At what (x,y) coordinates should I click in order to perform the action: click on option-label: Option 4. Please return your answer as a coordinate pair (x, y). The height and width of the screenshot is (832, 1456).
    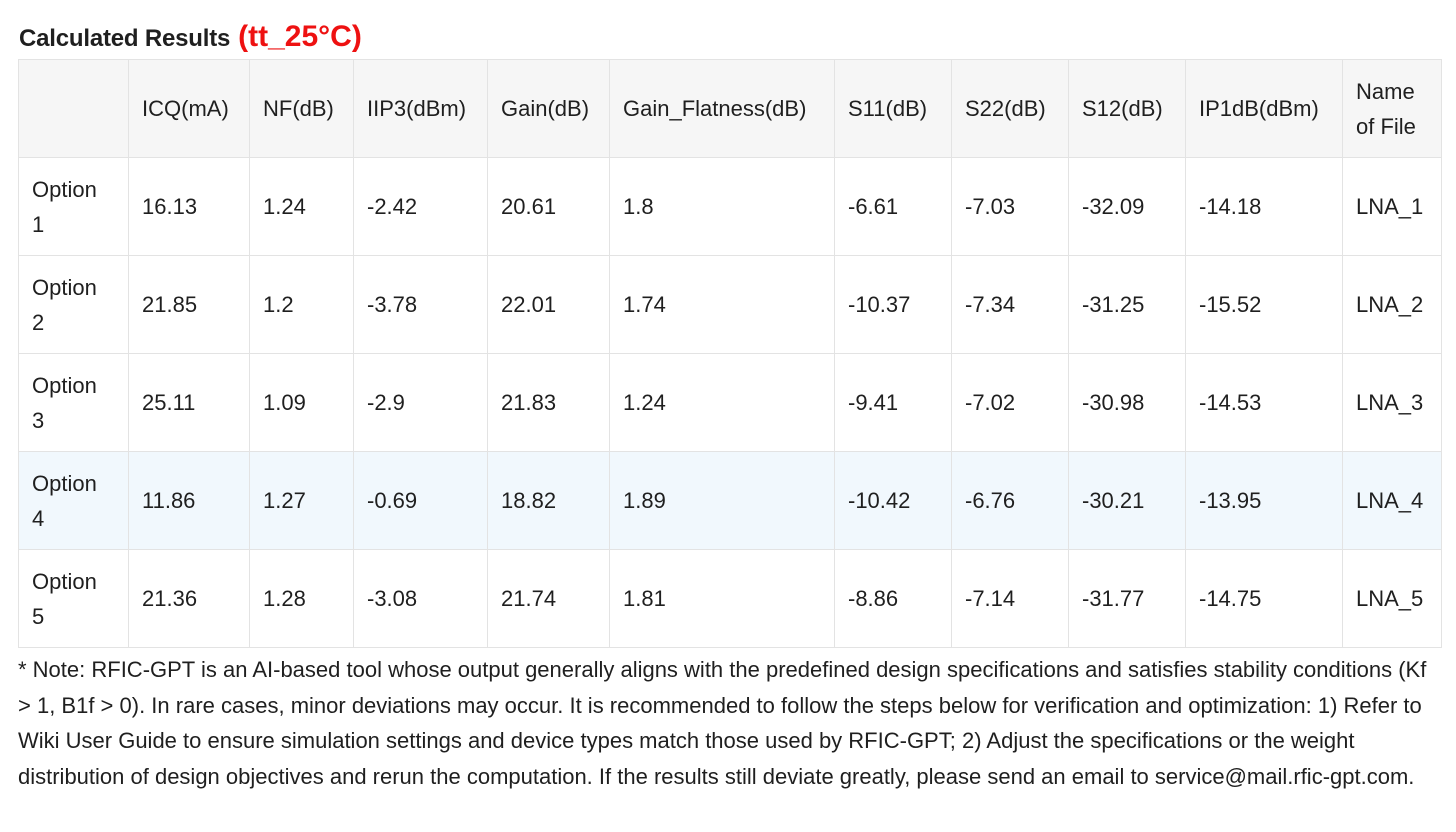
    Looking at the image, I should click on (73, 500).